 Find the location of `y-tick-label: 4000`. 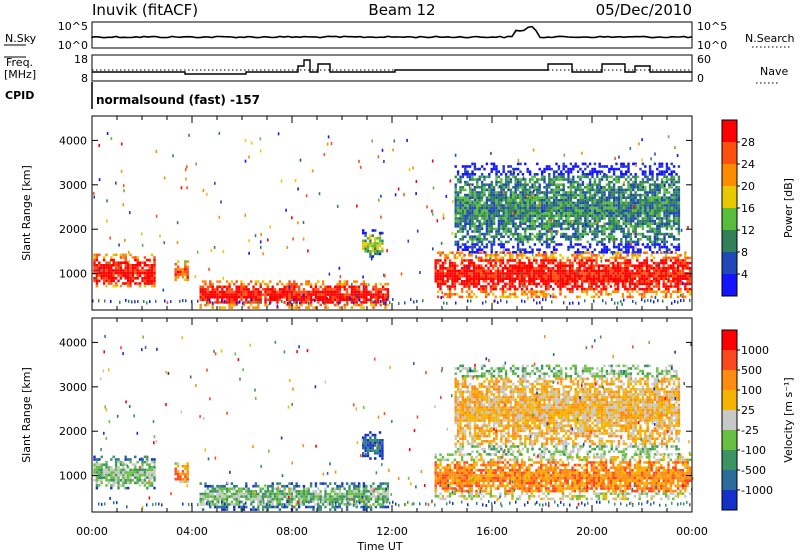

y-tick-label: 4000 is located at coordinates (73, 140).